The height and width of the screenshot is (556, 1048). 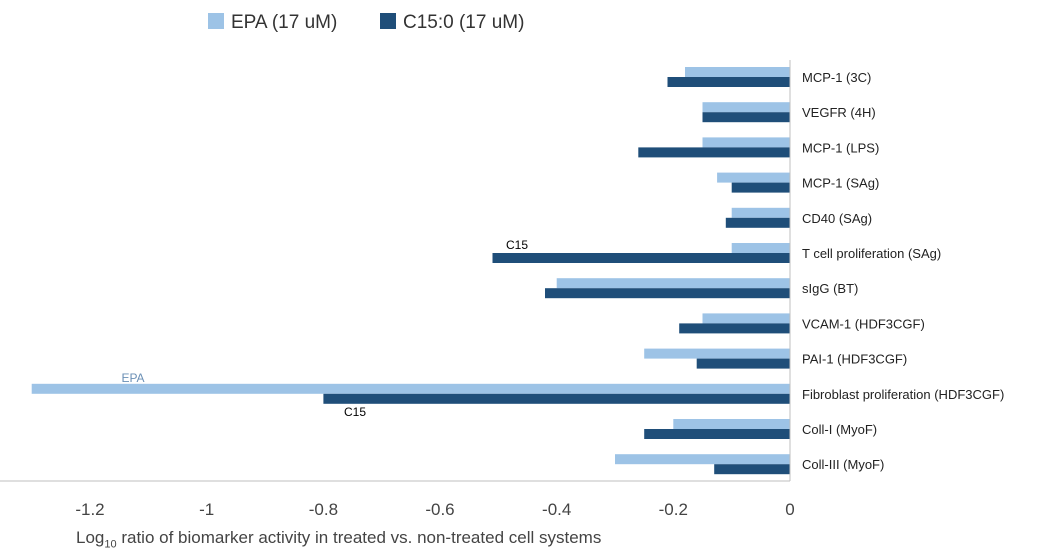 I want to click on bar-epa-mcp-1-sag, so click(x=753, y=177).